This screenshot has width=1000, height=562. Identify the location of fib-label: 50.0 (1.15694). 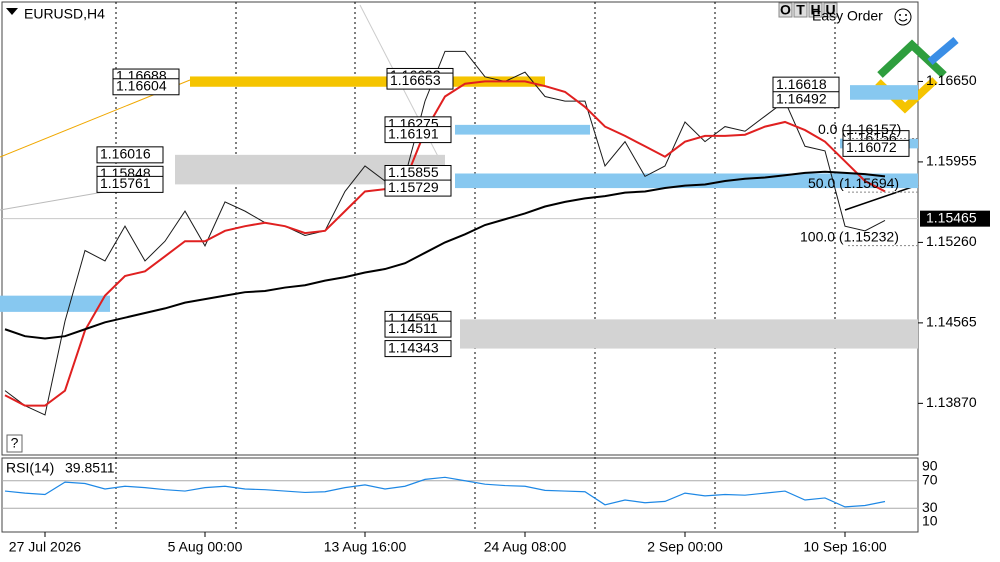
(853, 183).